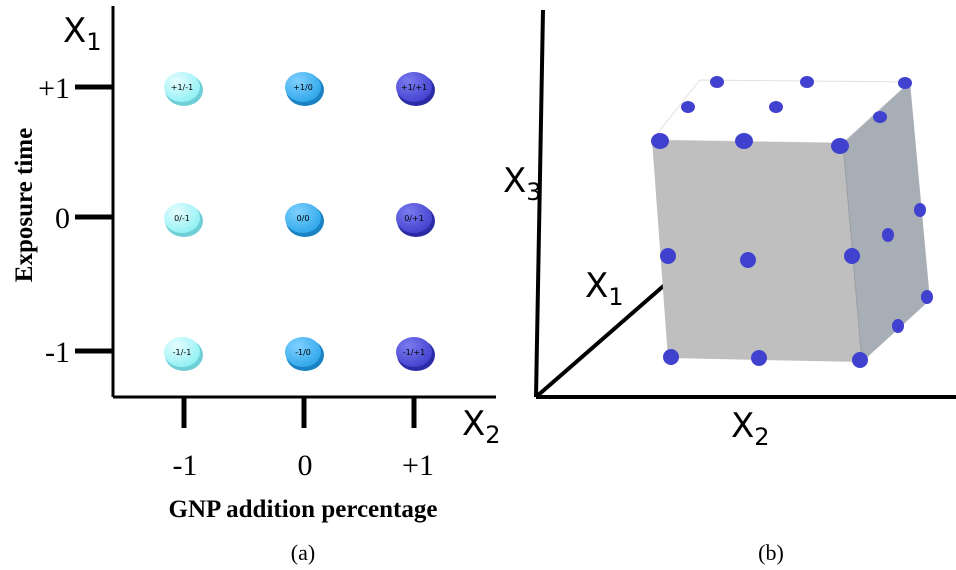 The width and height of the screenshot is (956, 570). I want to click on panel-a-x-axis-title: GNP addition percentage, so click(303, 509).